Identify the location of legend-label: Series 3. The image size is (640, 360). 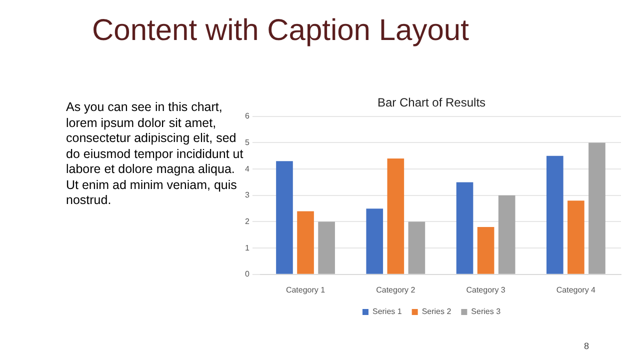
(486, 311).